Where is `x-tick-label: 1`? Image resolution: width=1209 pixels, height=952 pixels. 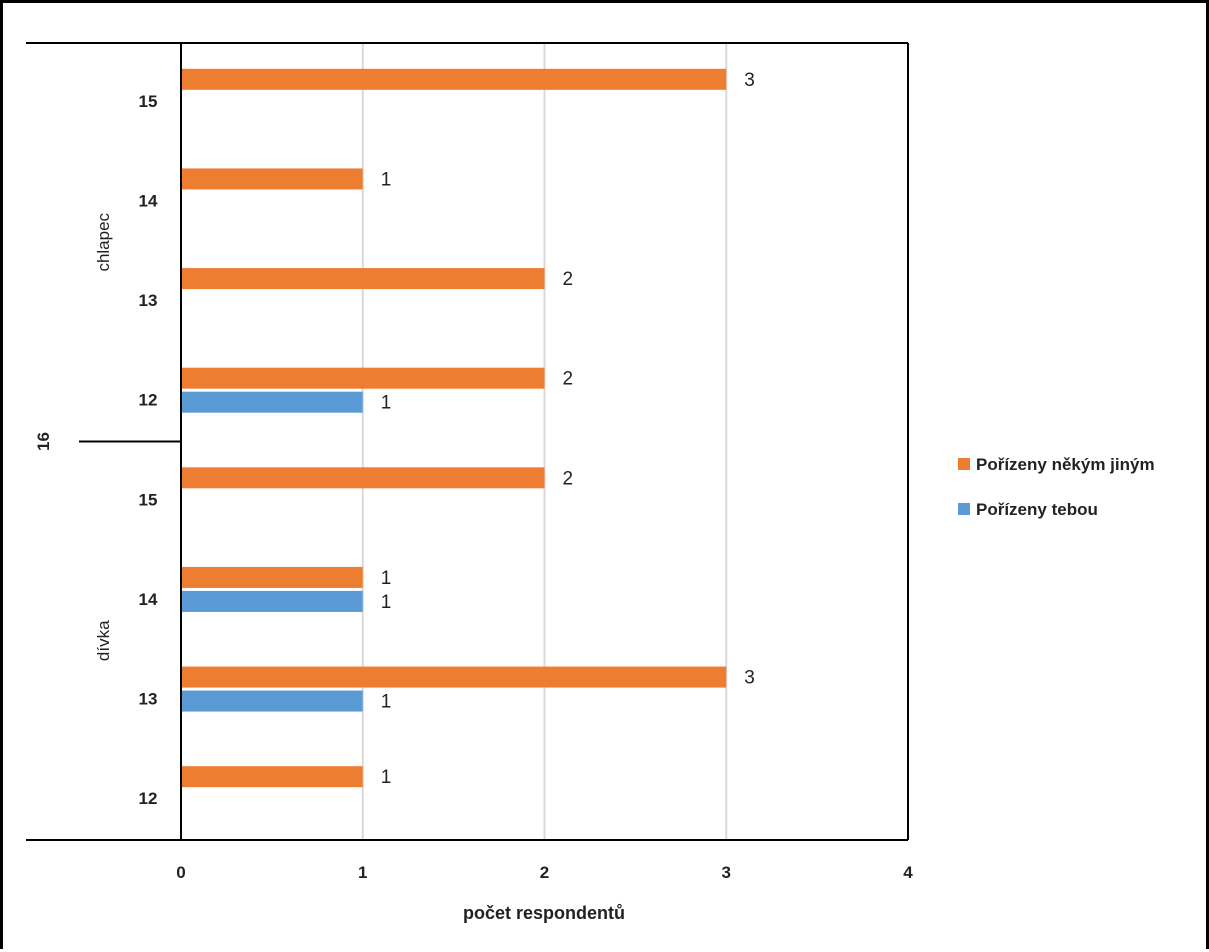 x-tick-label: 1 is located at coordinates (362, 872).